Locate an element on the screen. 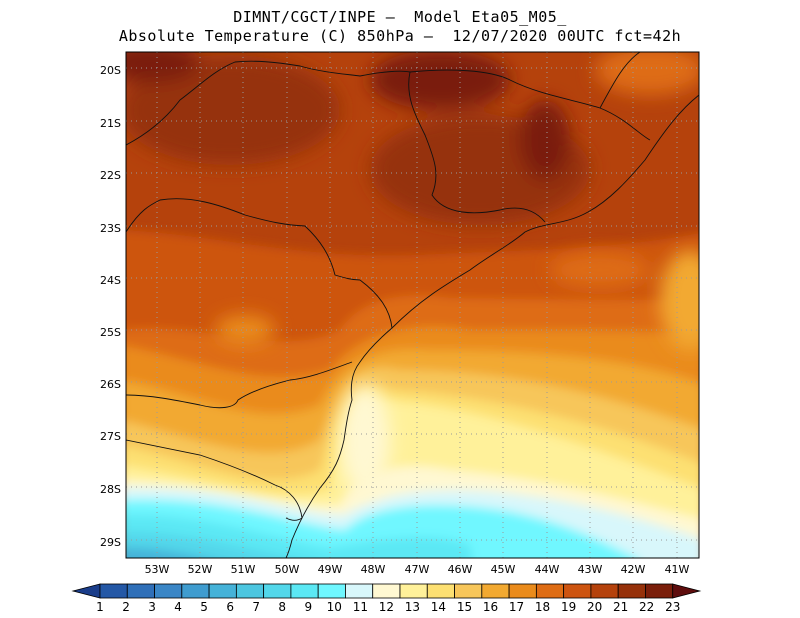  lon-label: 49W is located at coordinates (330, 569).